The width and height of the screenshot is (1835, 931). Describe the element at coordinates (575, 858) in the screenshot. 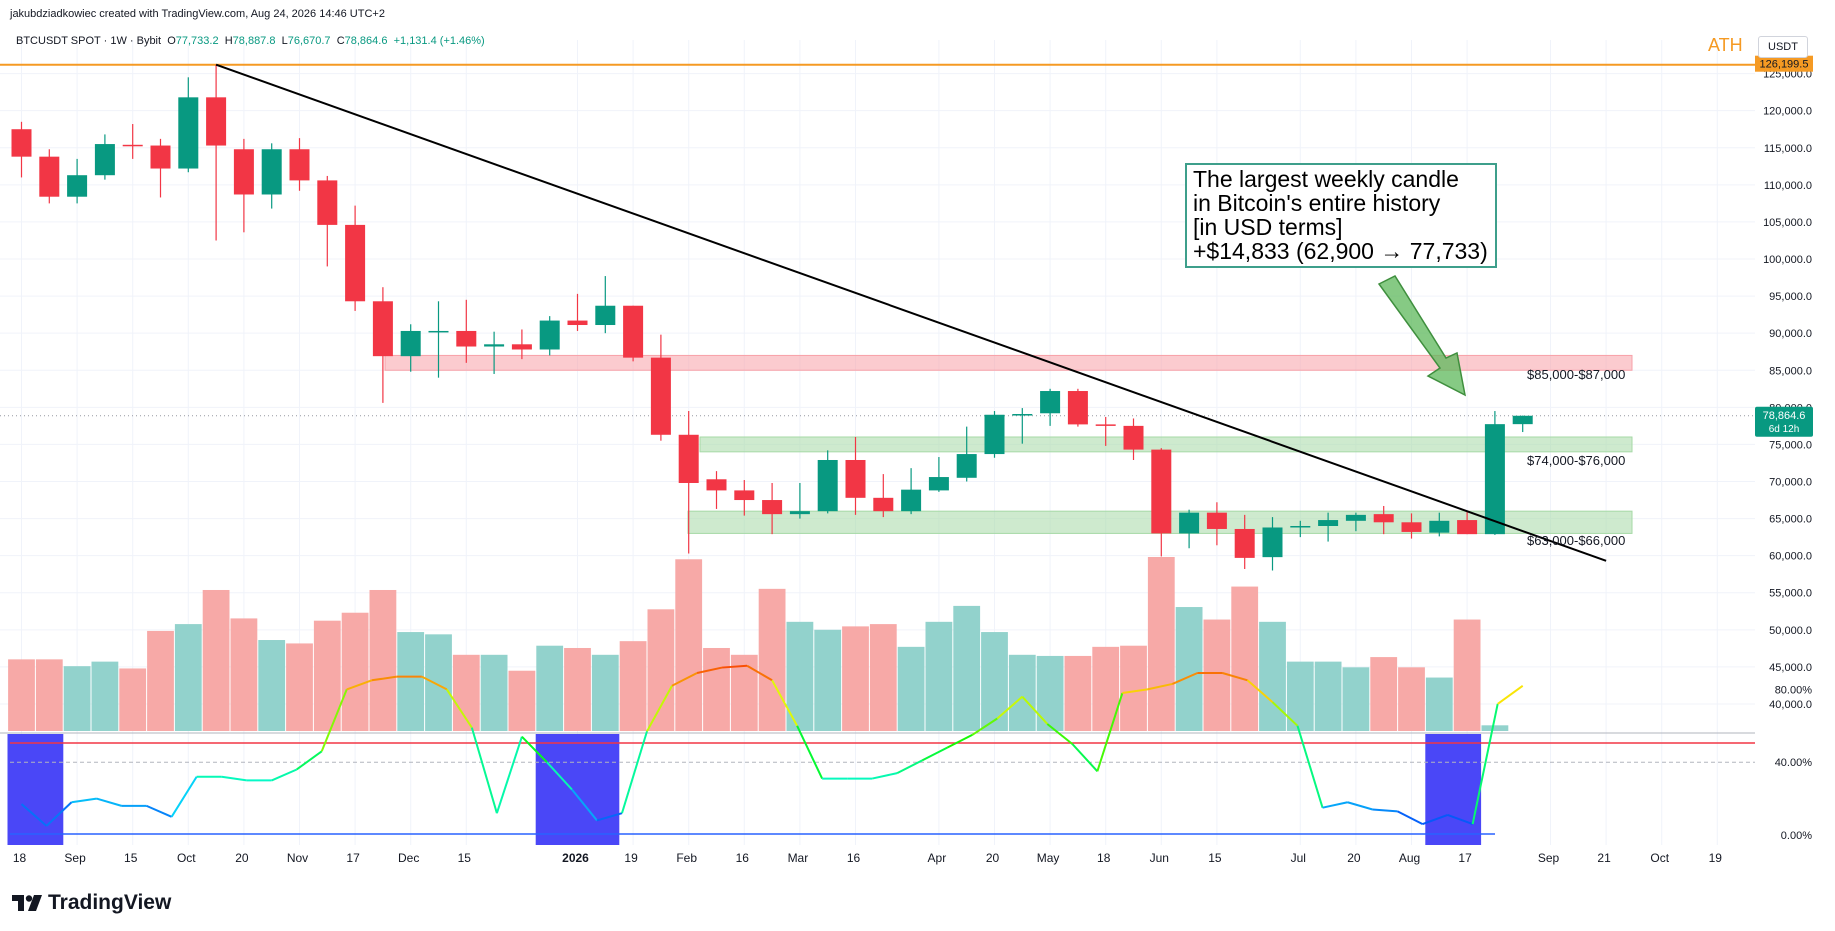

I see `time-tick-label: 2026` at that location.